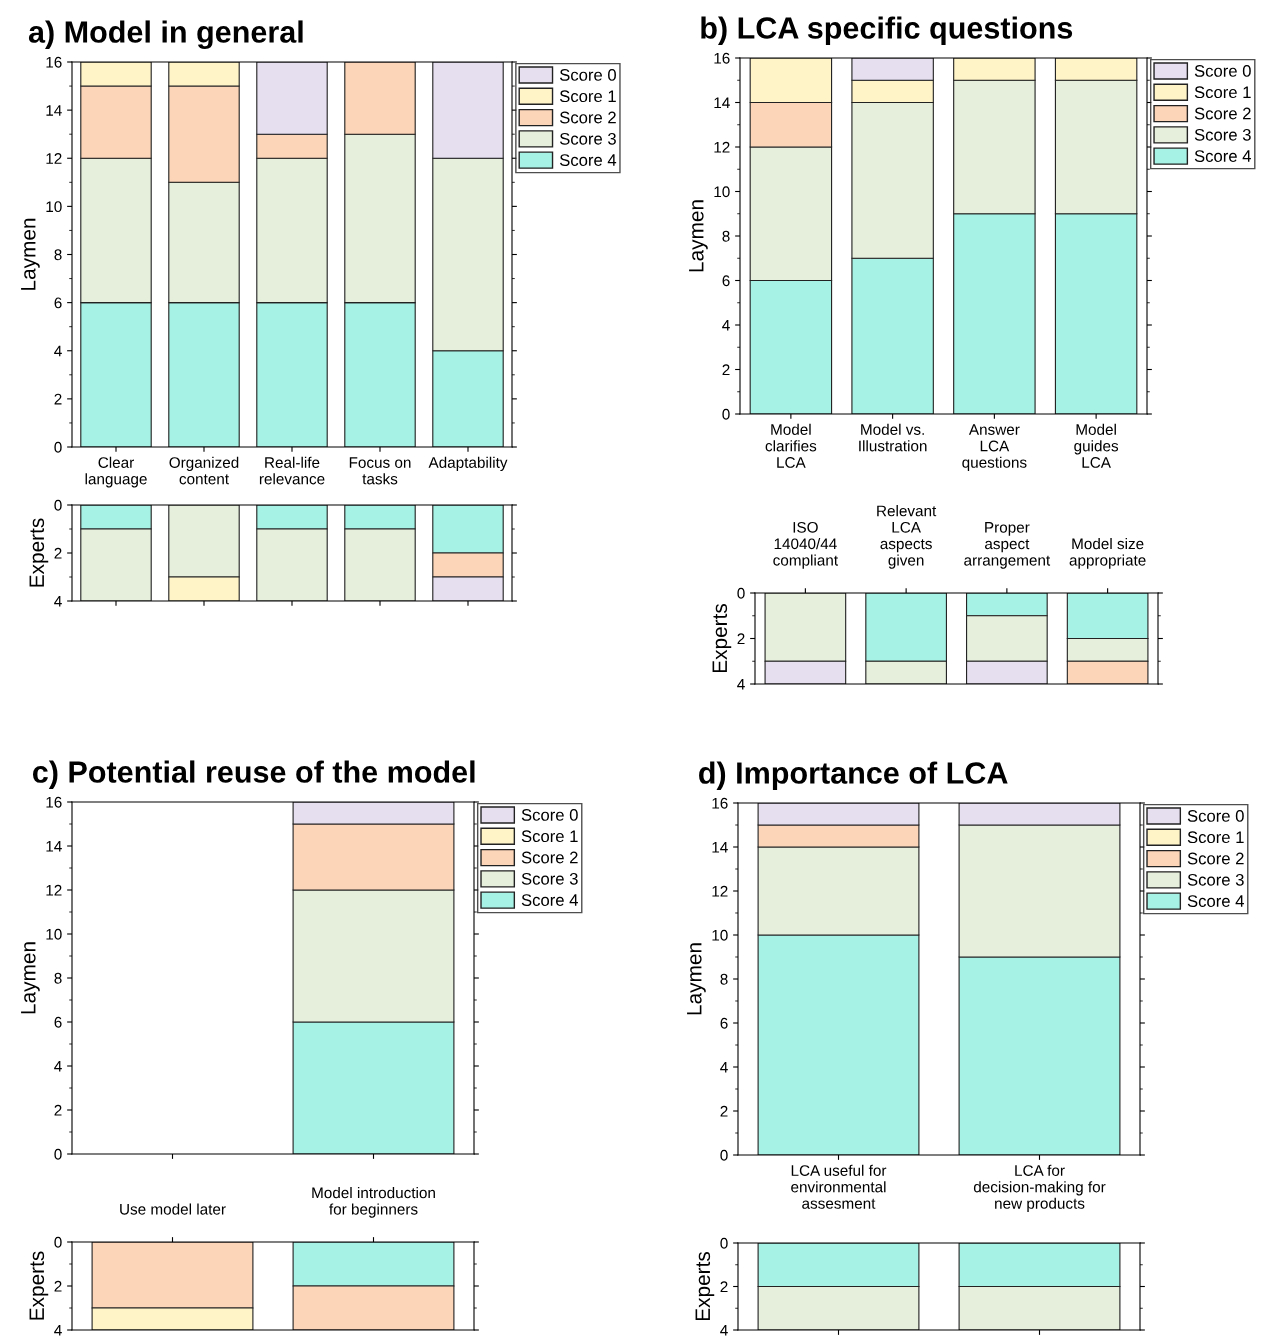 The width and height of the screenshot is (1286, 1337). What do you see at coordinates (165, 35) in the screenshot?
I see `chart-title: a) Model in general` at bounding box center [165, 35].